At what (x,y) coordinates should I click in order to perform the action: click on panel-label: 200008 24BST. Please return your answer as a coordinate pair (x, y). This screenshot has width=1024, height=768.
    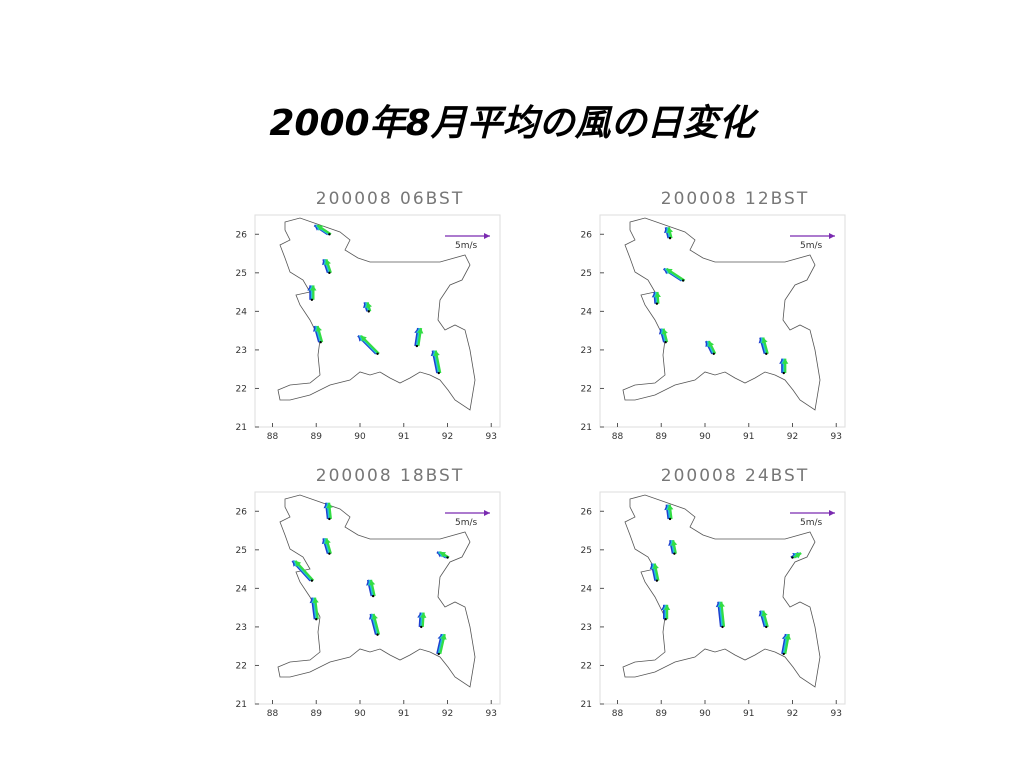
    Looking at the image, I should click on (735, 476).